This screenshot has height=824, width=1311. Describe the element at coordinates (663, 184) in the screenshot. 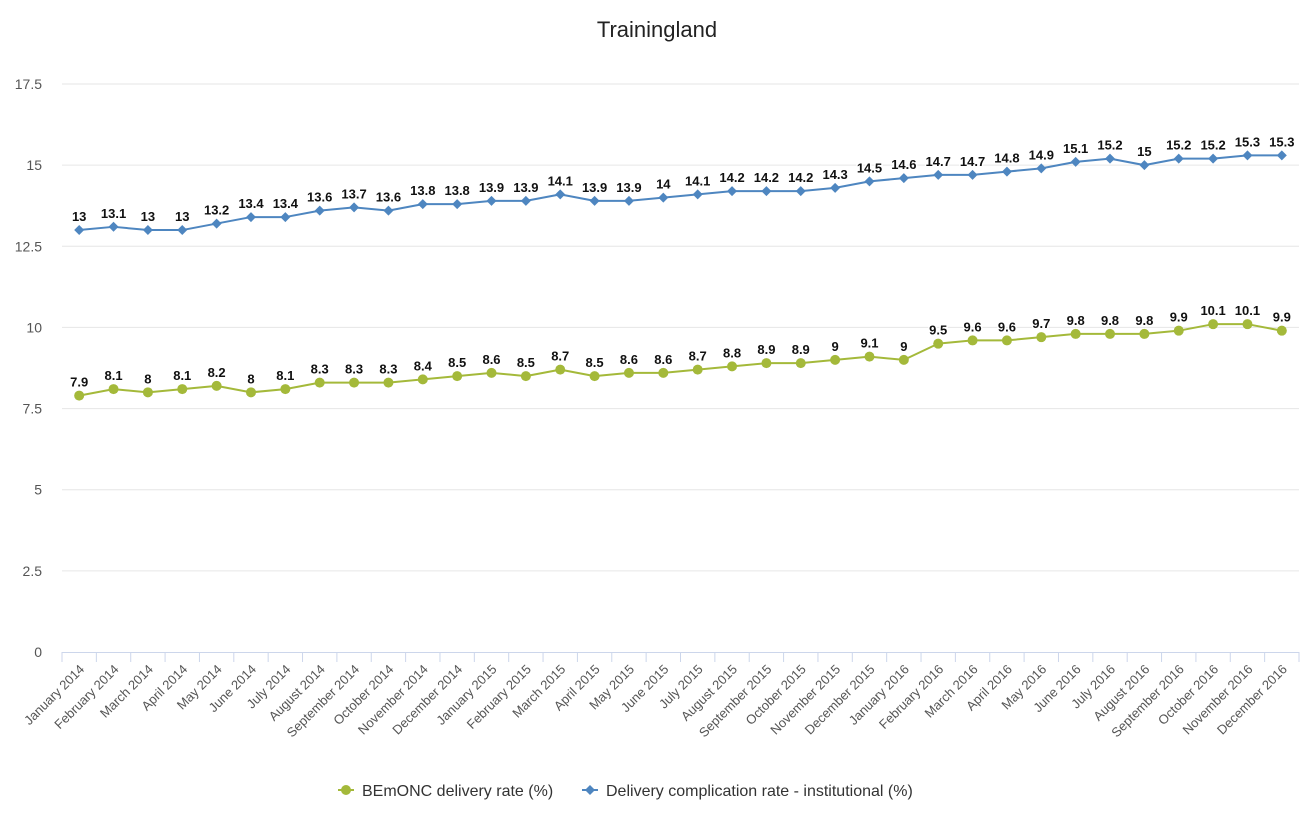

I see `data-label: 14` at that location.